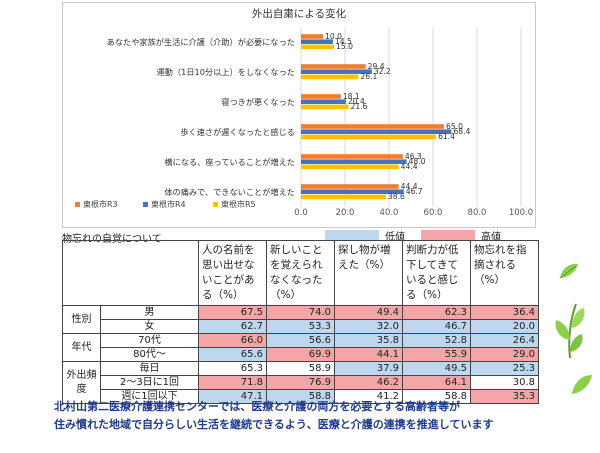  I want to click on table-cell: 35.3, so click(504, 396).